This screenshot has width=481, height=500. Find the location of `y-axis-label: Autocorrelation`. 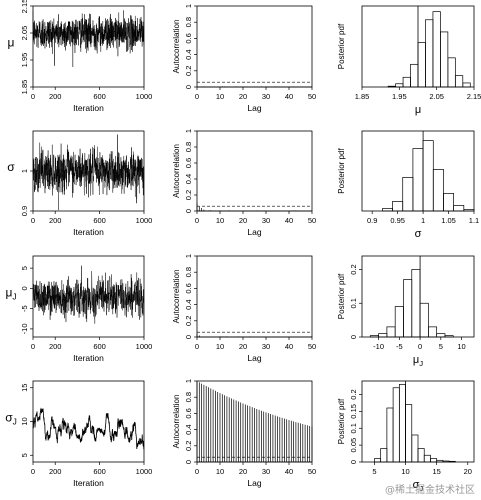

y-axis-label: Autocorrelation is located at coordinates (176, 47).